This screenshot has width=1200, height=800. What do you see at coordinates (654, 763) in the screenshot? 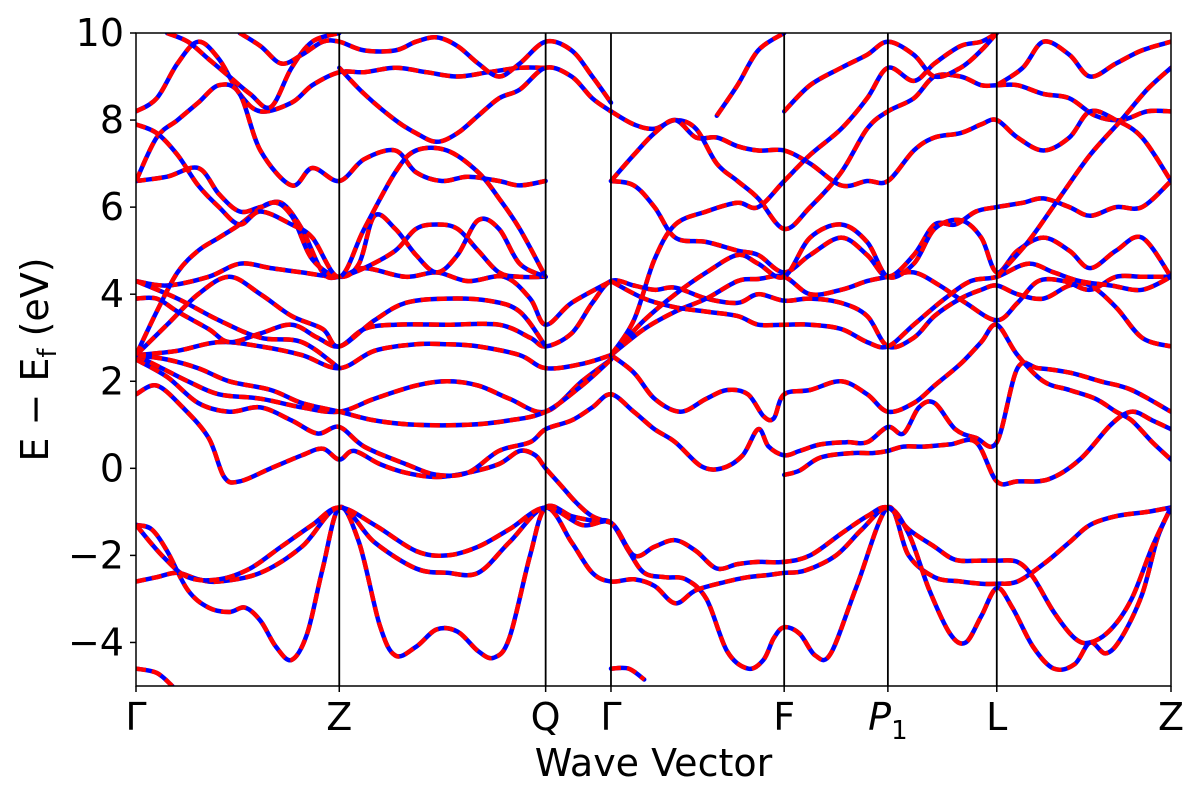
I see `x-axis-label: Wave Vector` at bounding box center [654, 763].